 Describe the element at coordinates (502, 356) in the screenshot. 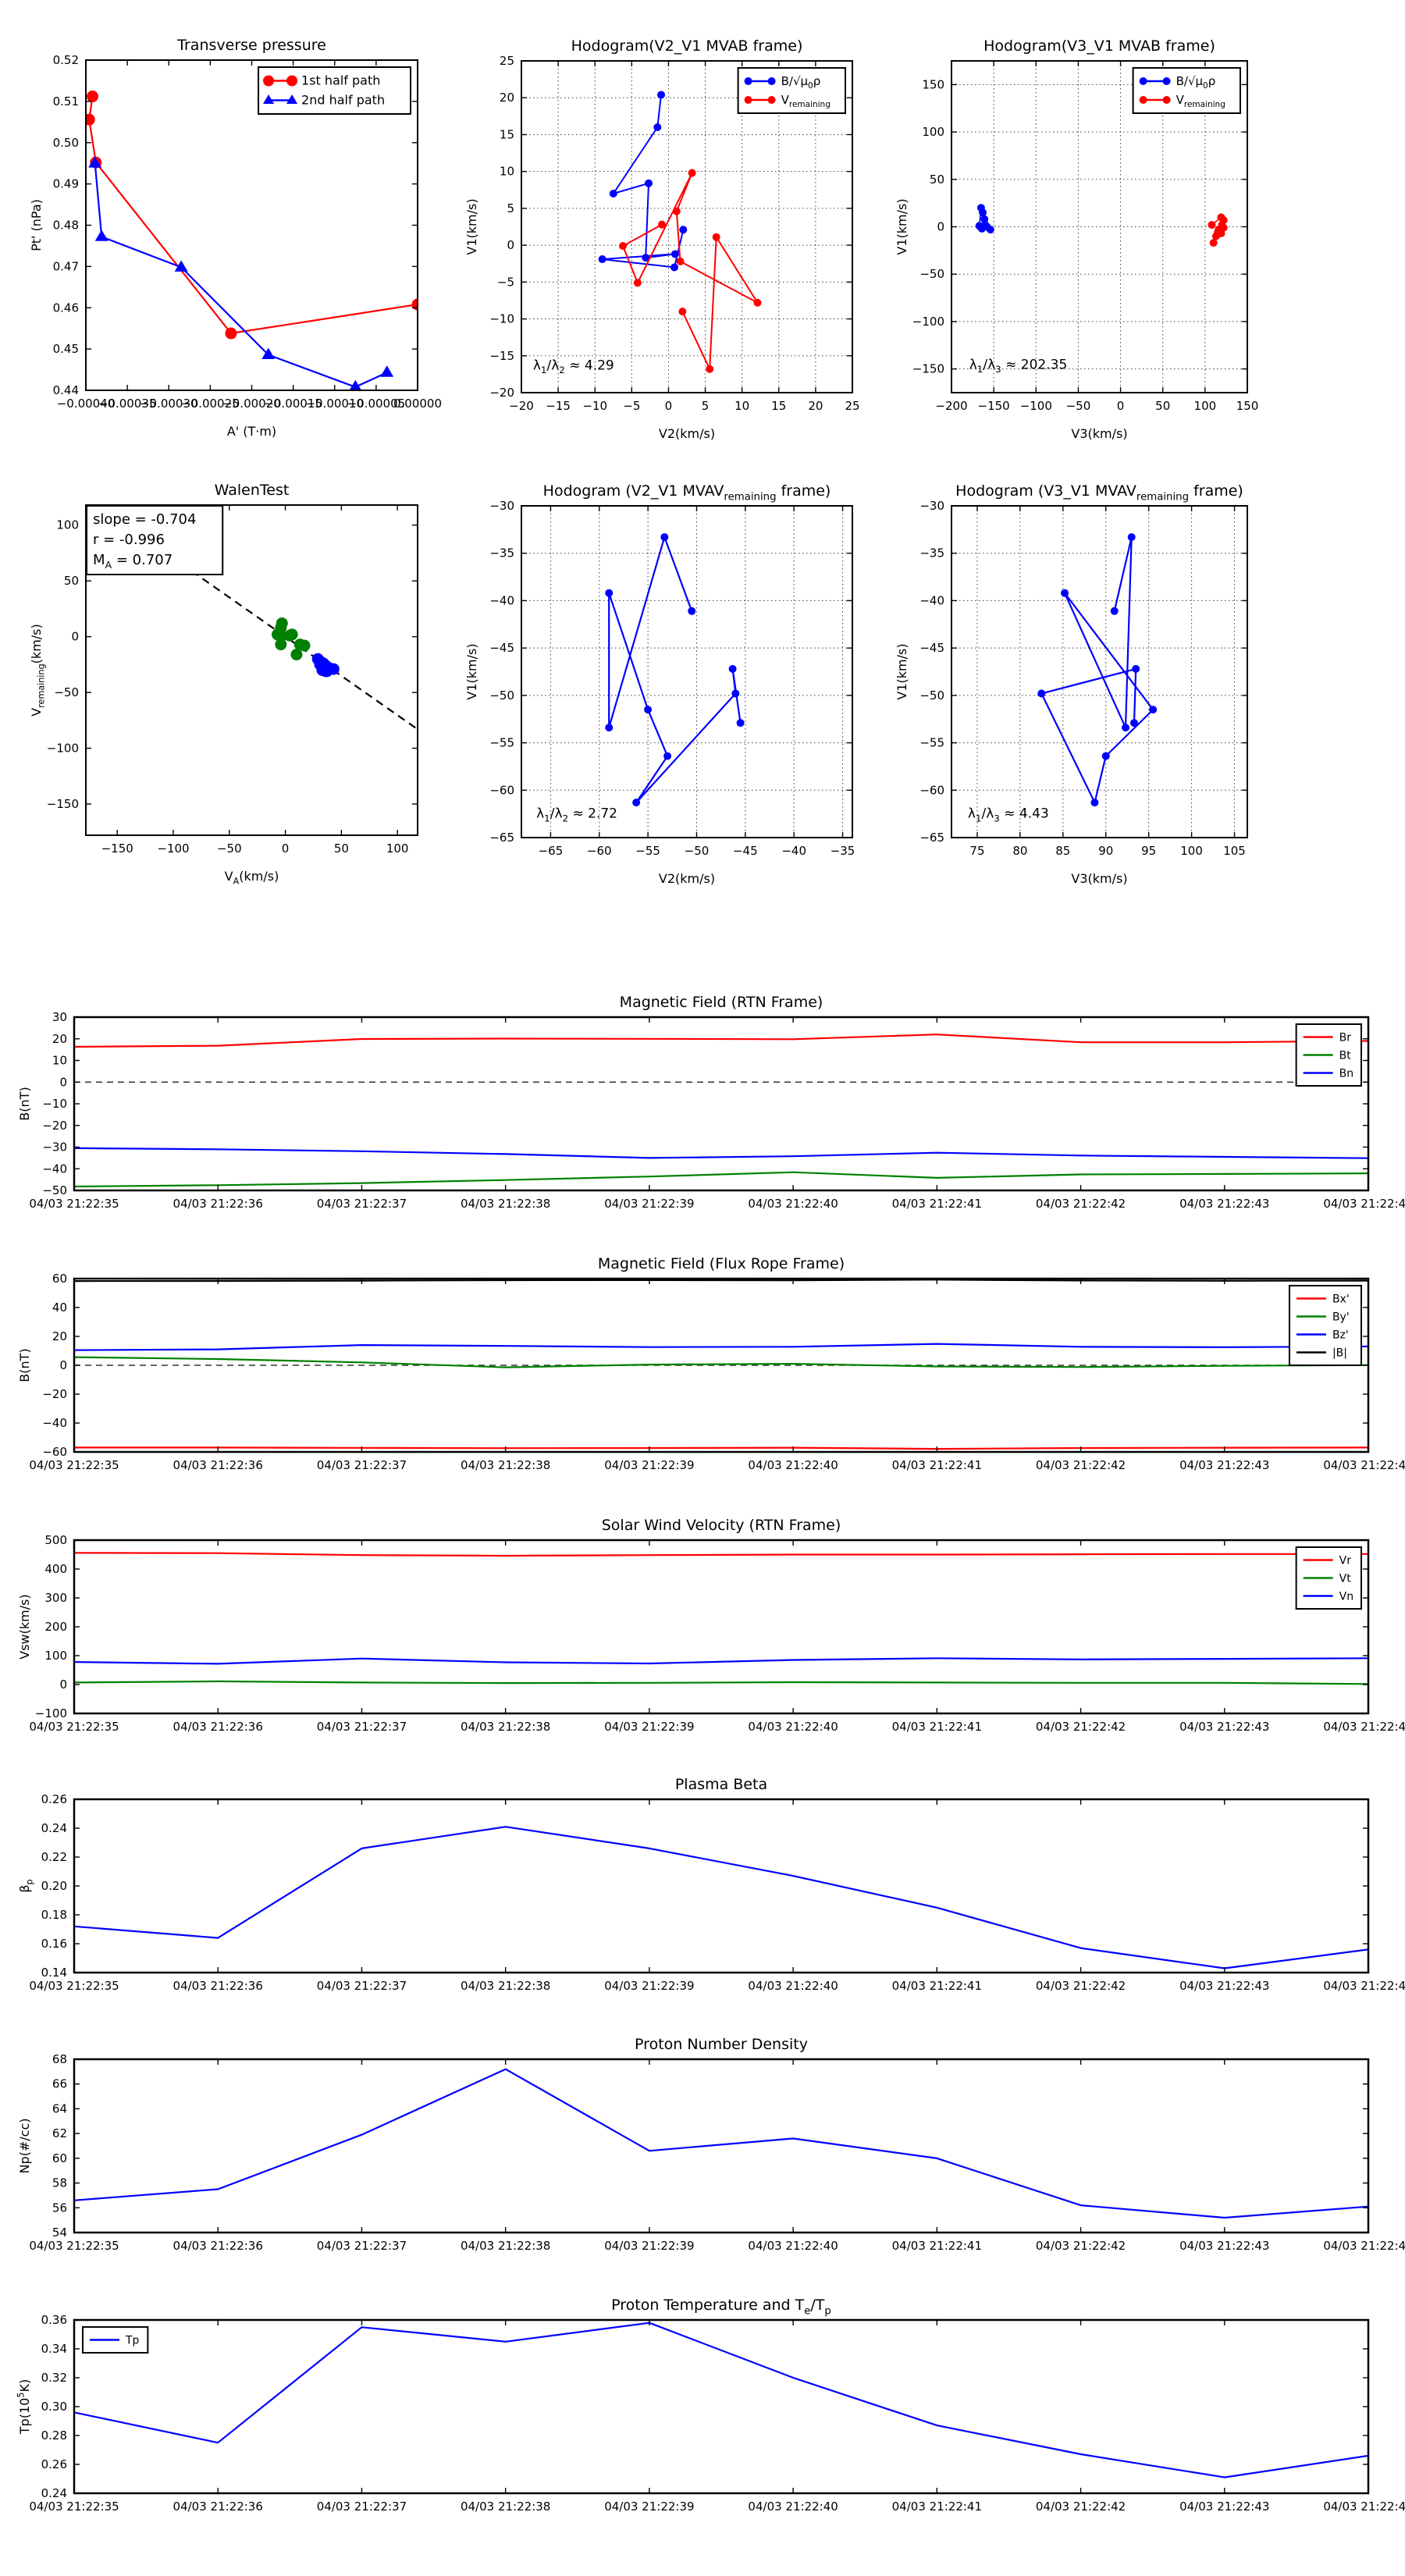

I see `svg-text: −15` at that location.